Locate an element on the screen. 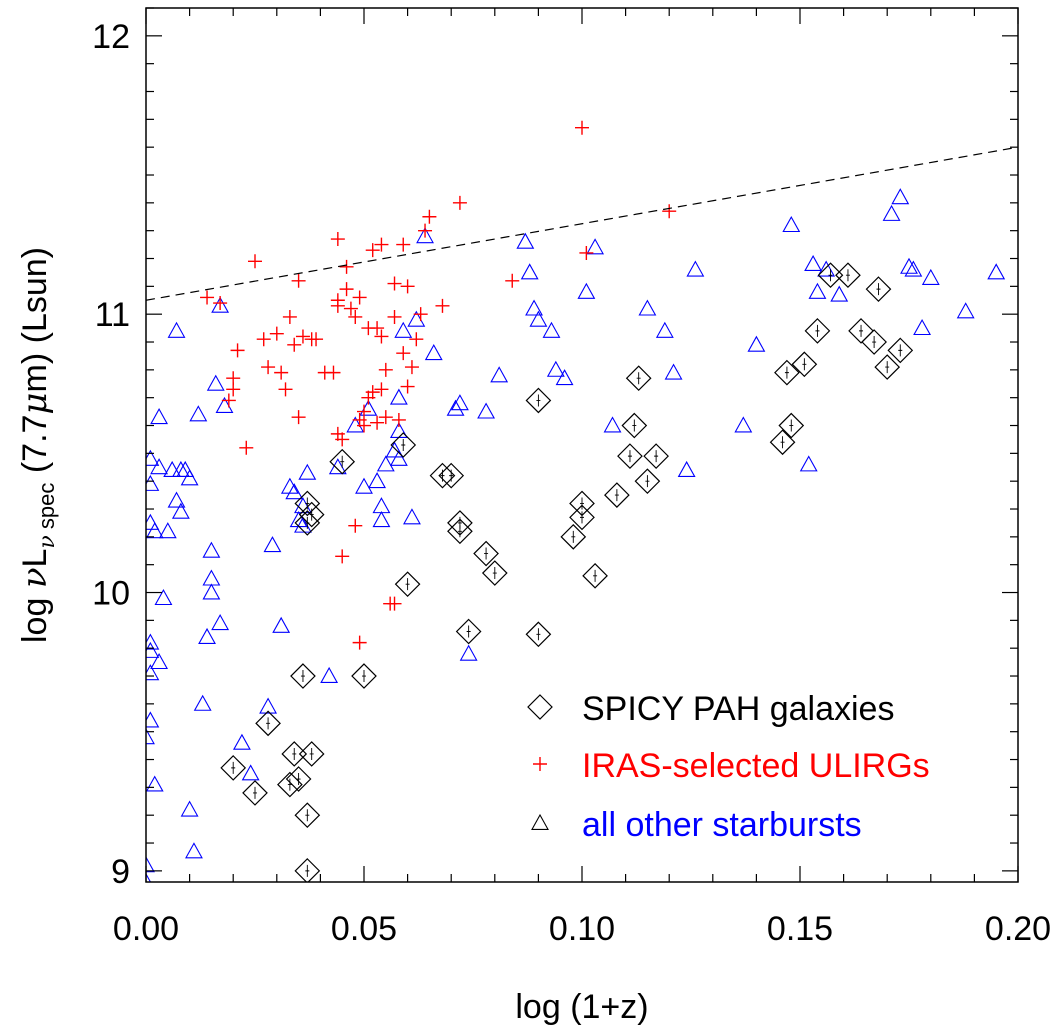 The height and width of the screenshot is (1030, 1059). legend-label-starbursts: all other starbursts is located at coordinates (722, 825).